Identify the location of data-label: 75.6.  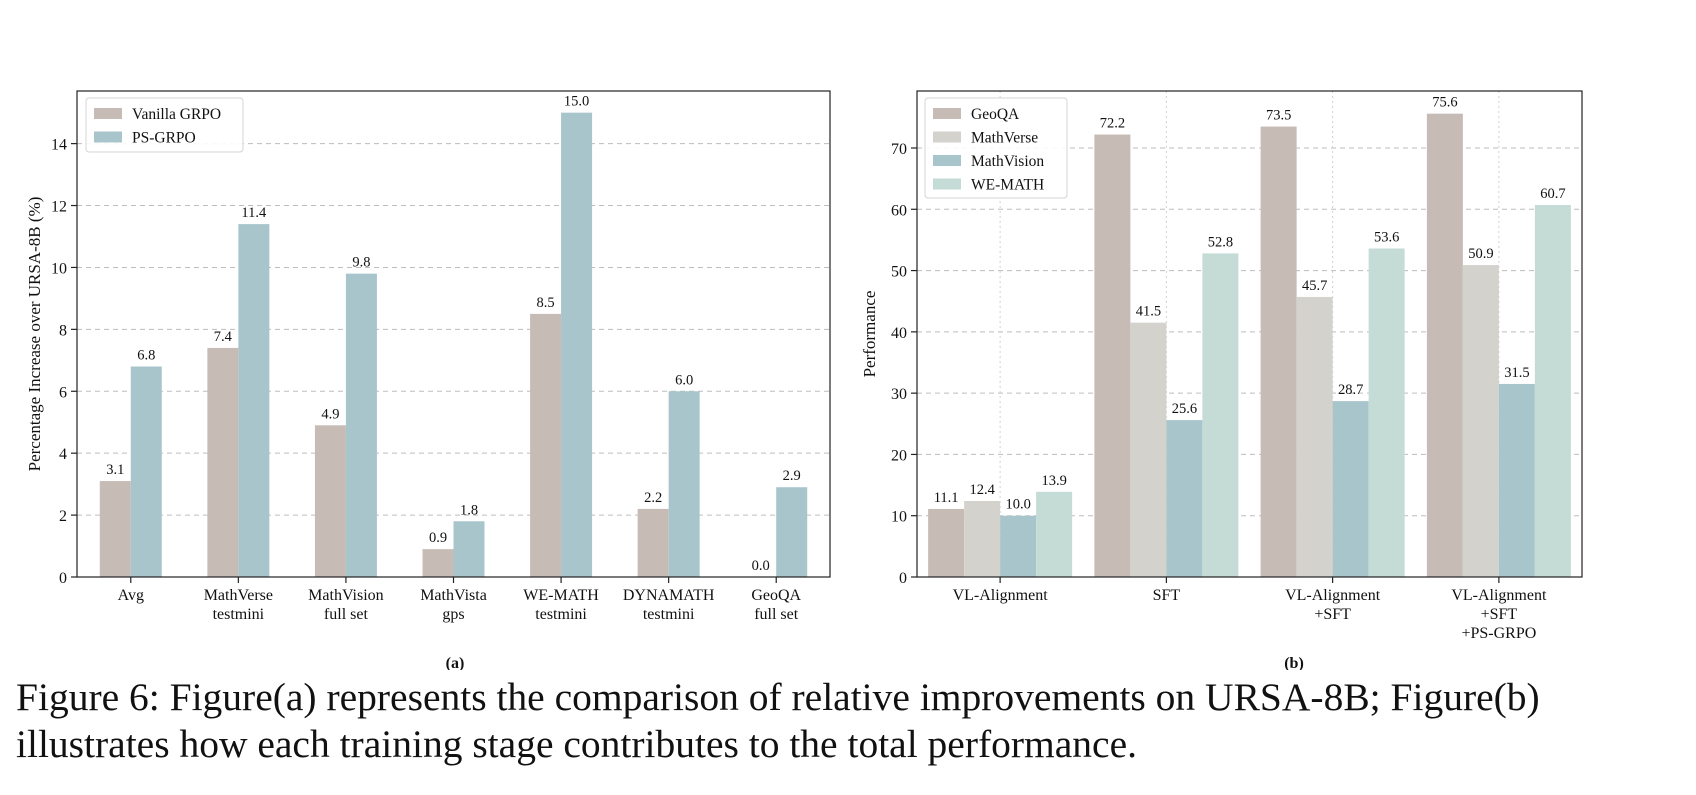
(1444, 103).